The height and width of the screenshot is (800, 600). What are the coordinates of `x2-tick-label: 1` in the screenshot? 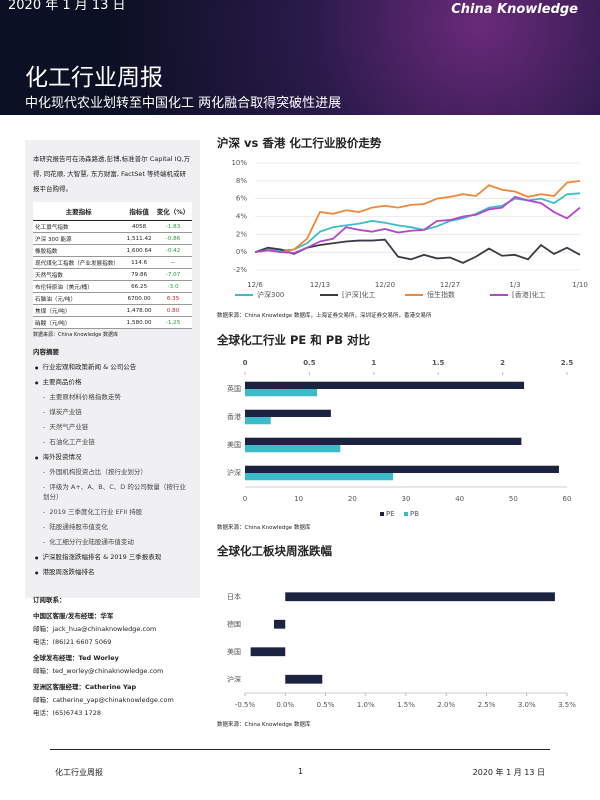 It's located at (373, 363).